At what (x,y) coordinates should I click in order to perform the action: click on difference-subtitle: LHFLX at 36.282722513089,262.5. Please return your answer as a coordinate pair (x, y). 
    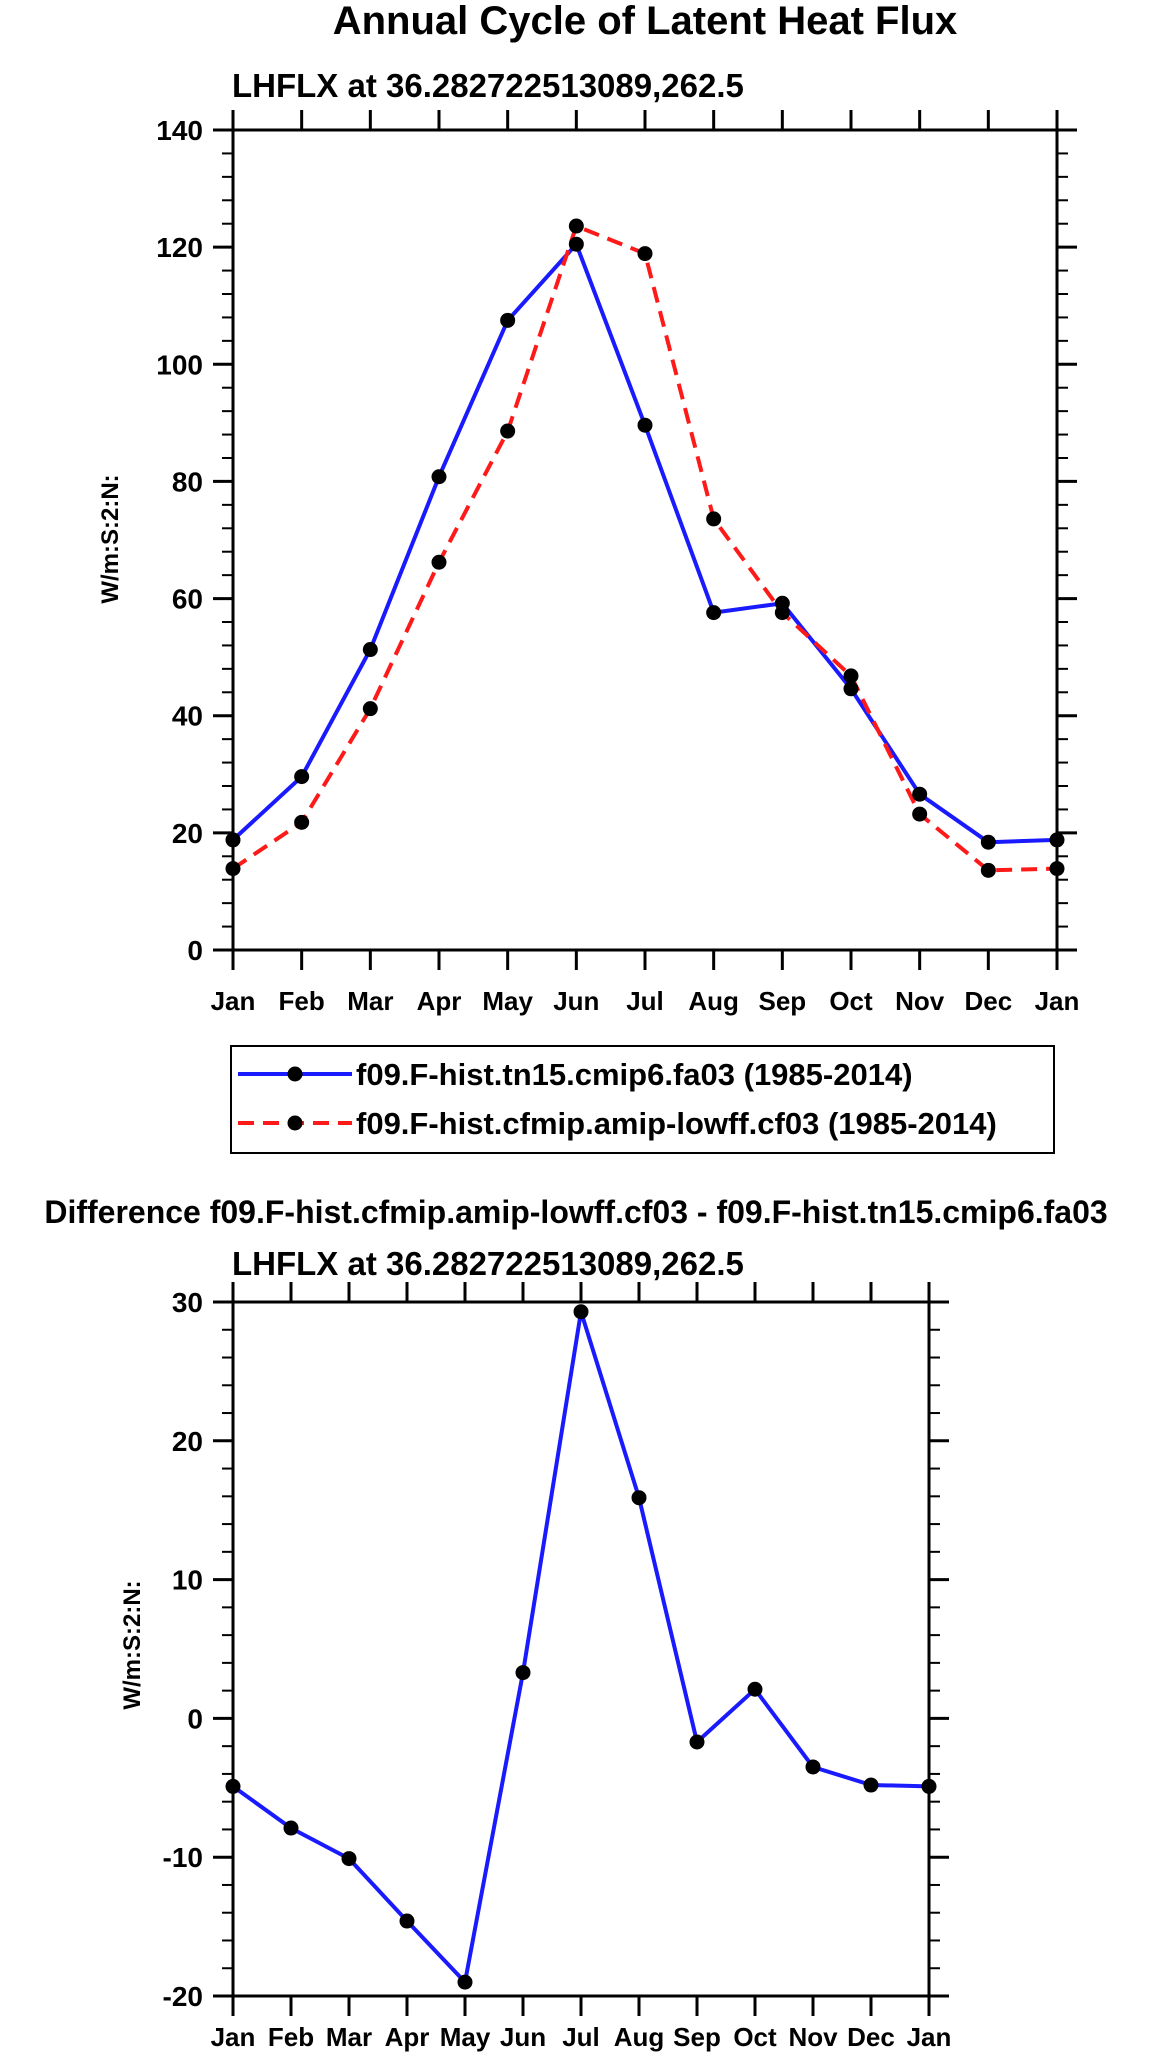
    Looking at the image, I should click on (488, 1263).